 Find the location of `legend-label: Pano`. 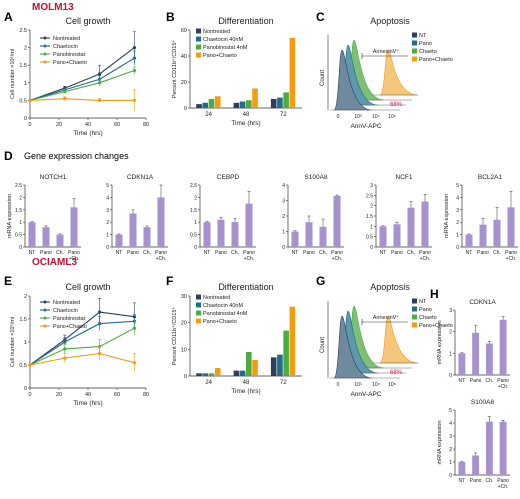

legend-label: Pano is located at coordinates (425, 44).